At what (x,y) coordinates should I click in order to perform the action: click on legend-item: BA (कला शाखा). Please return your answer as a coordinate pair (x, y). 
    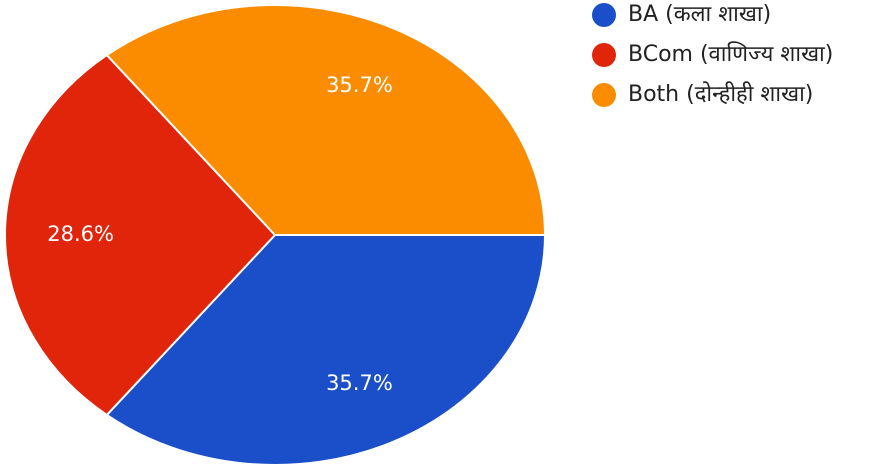
    Looking at the image, I should click on (734, 15).